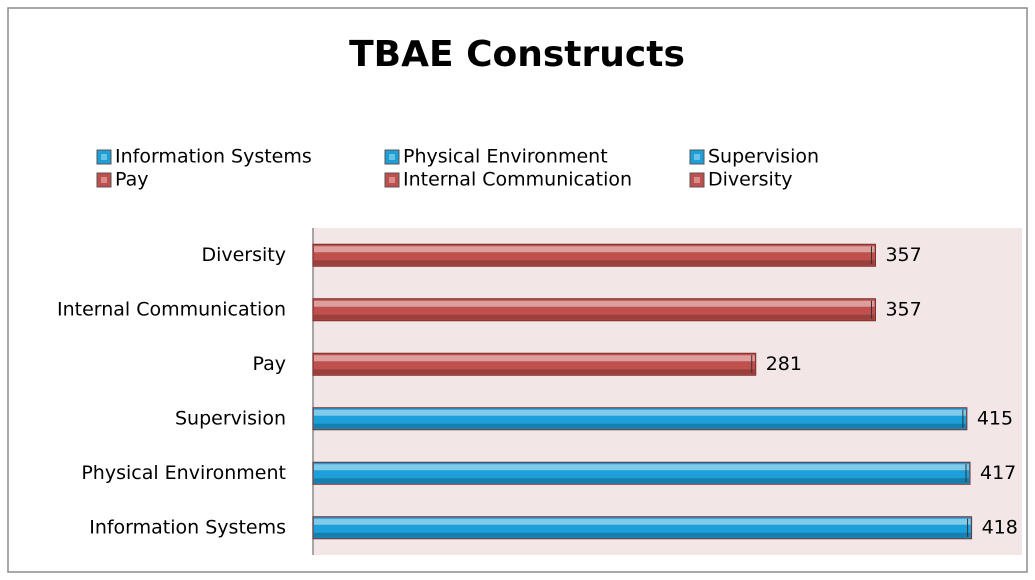 The image size is (1035, 580). What do you see at coordinates (995, 418) in the screenshot?
I see `data-label: 415` at bounding box center [995, 418].